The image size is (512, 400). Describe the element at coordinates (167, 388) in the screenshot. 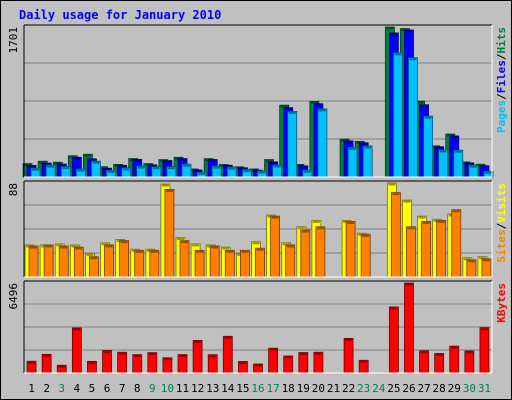

I see `x-tick-label: 10` at that location.